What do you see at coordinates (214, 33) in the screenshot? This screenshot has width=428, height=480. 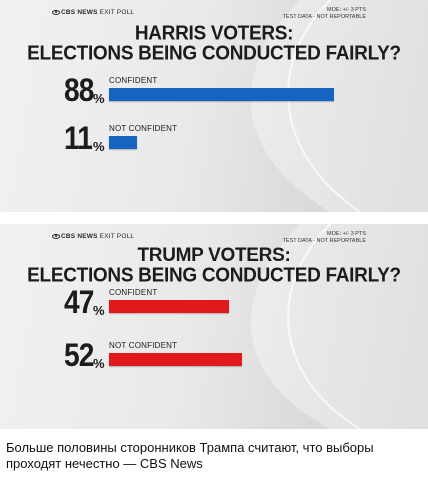 I see `chart-title-line1: HARRIS VOTERS:` at bounding box center [214, 33].